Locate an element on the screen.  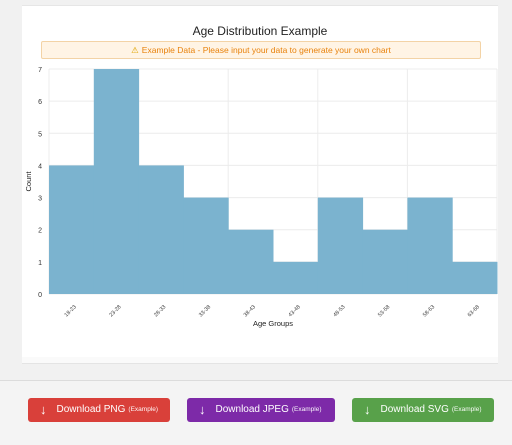
x-tick-label: 43-48 is located at coordinates (295, 311).